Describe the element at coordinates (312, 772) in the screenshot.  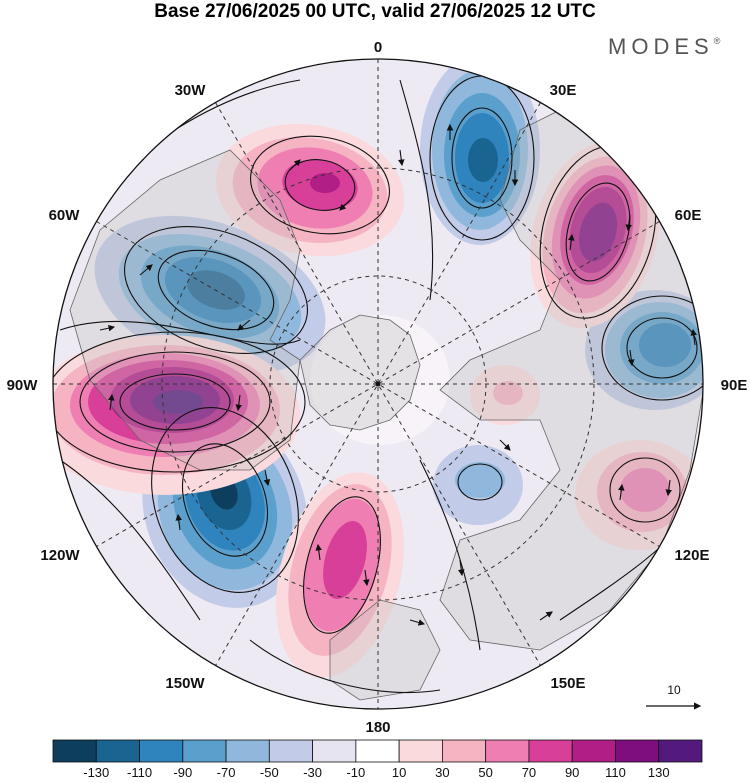
I see `colorbar-tick-label: -30` at that location.